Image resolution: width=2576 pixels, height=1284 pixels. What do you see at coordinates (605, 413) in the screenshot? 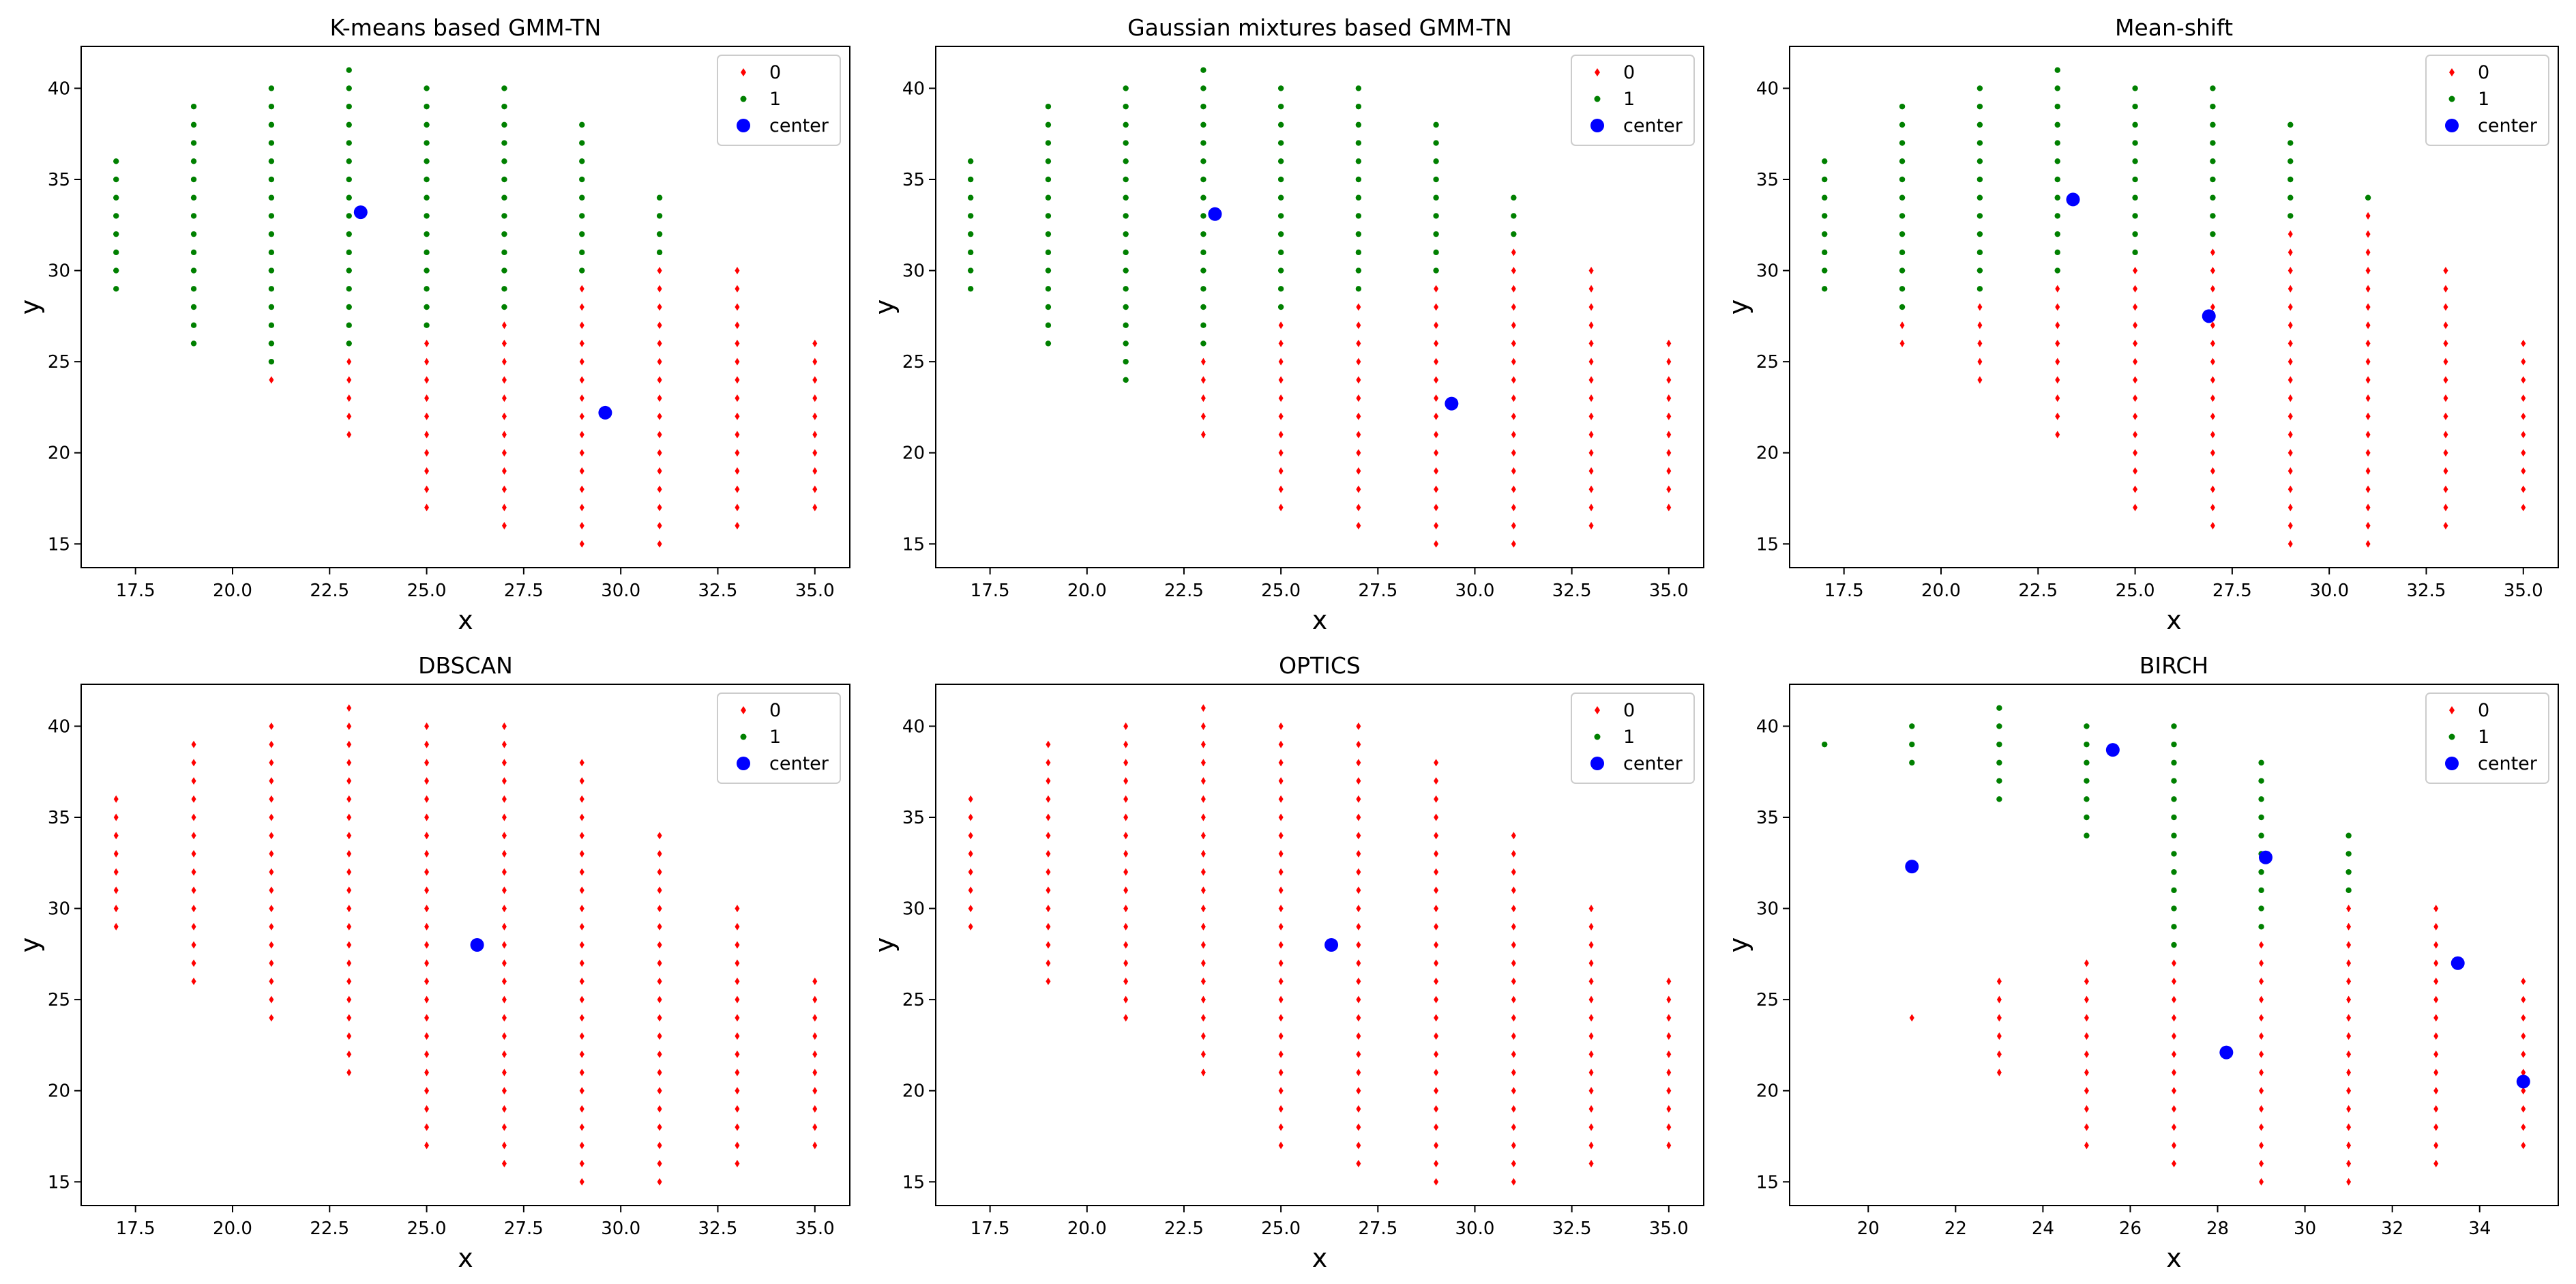
I see `center-point` at bounding box center [605, 413].